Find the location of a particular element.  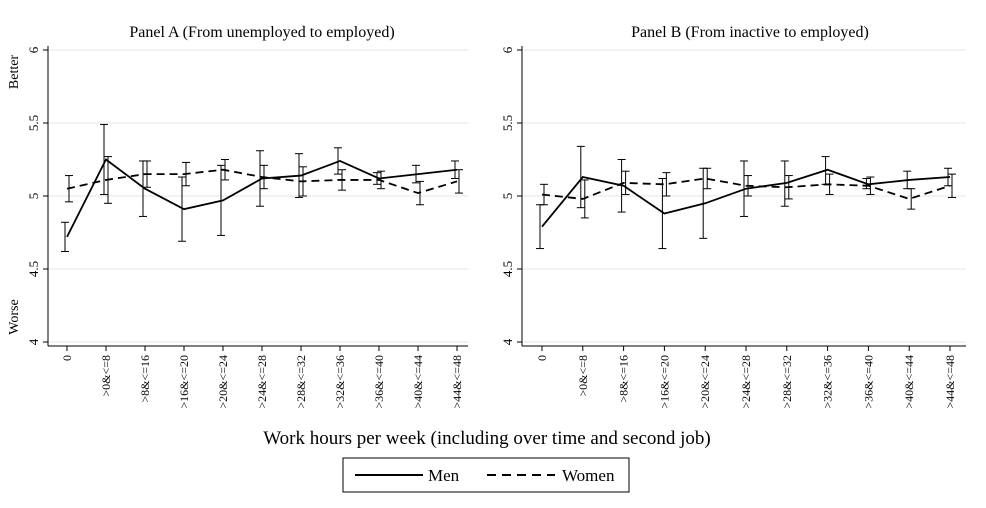

panel-title: Panel A (From unemployed to employed) is located at coordinates (261, 32).